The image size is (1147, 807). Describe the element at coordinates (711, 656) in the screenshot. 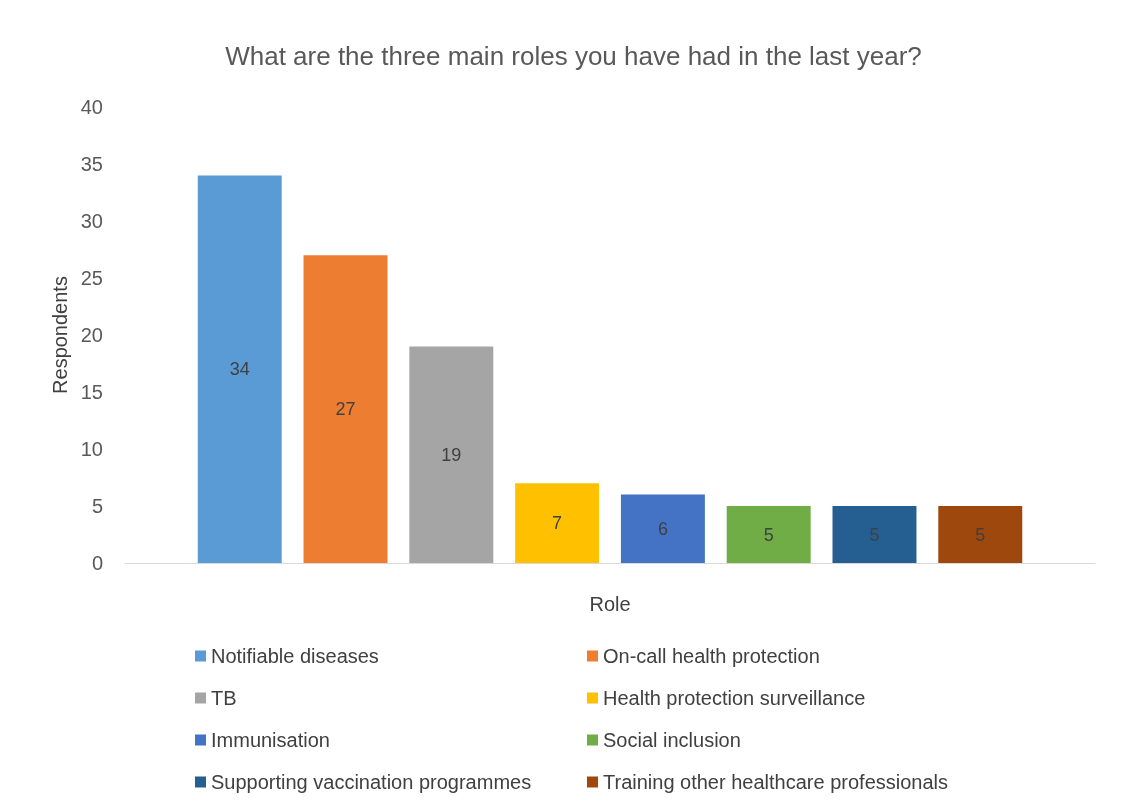

I see `legend-label: On-call health protection` at that location.